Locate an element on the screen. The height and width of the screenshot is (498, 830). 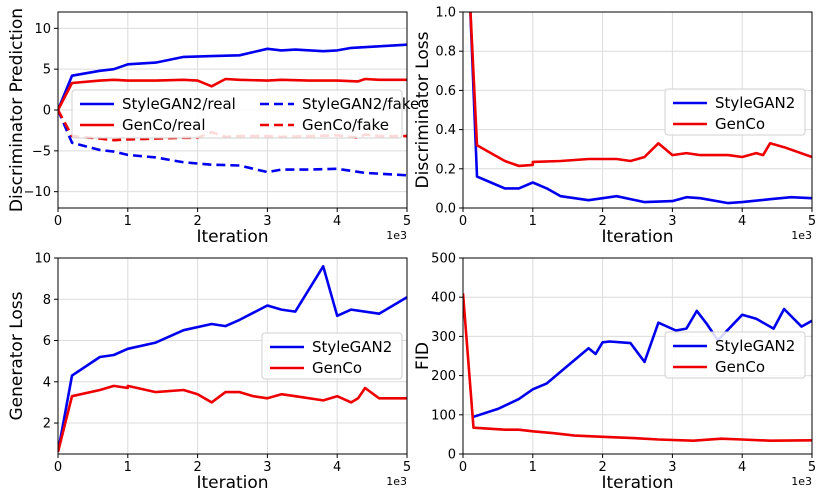
y-tick-label: 2 is located at coordinates (47, 424).